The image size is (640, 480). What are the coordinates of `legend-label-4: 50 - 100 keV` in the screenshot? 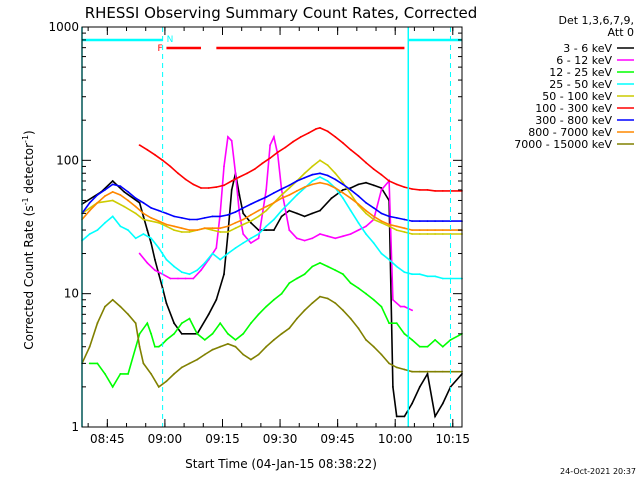 It's located at (577, 96).